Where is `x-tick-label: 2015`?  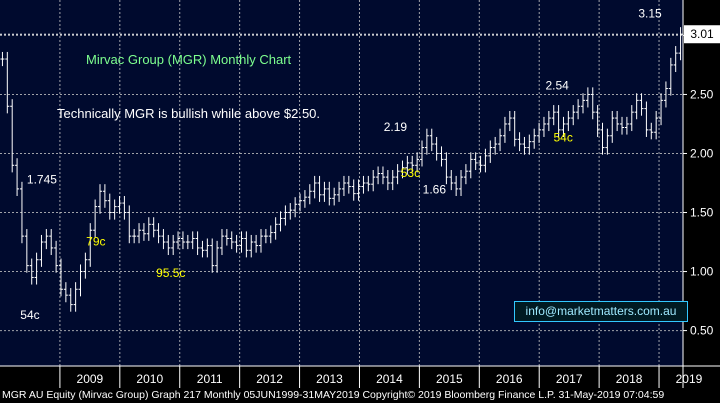 x-tick-label: 2015 is located at coordinates (449, 379).